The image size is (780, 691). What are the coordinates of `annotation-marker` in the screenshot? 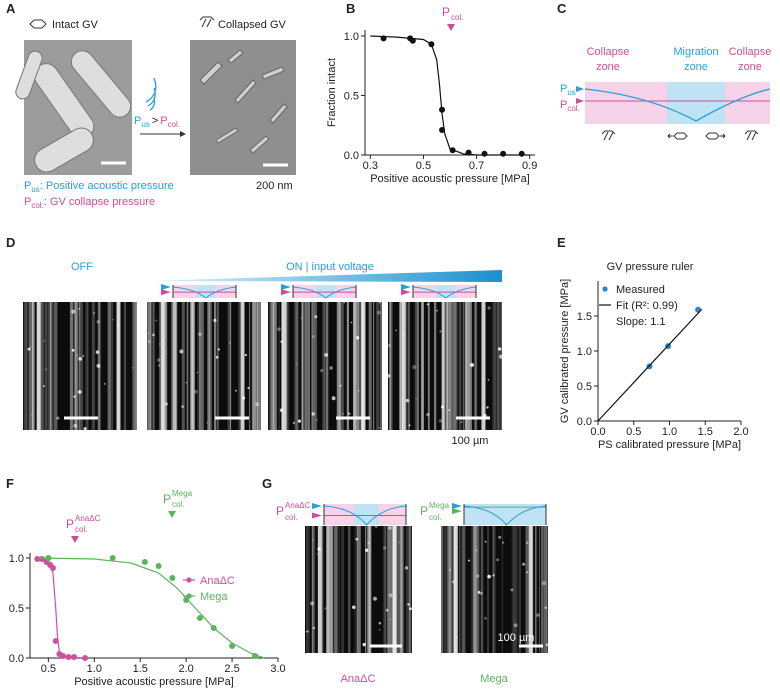 It's located at (75, 539).